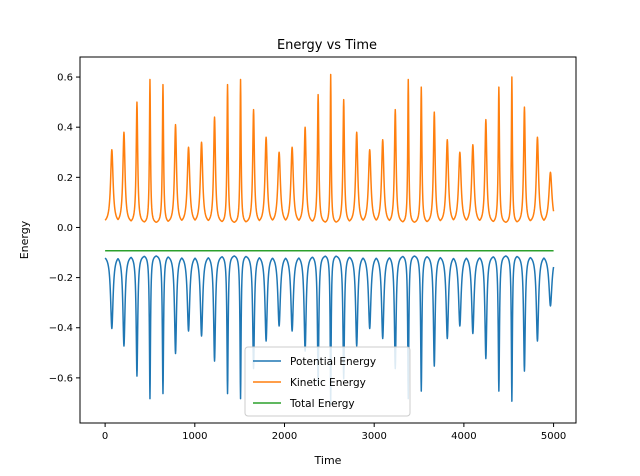  Describe the element at coordinates (333, 362) in the screenshot. I see `legend-entry-potential: Potential Energy` at that location.